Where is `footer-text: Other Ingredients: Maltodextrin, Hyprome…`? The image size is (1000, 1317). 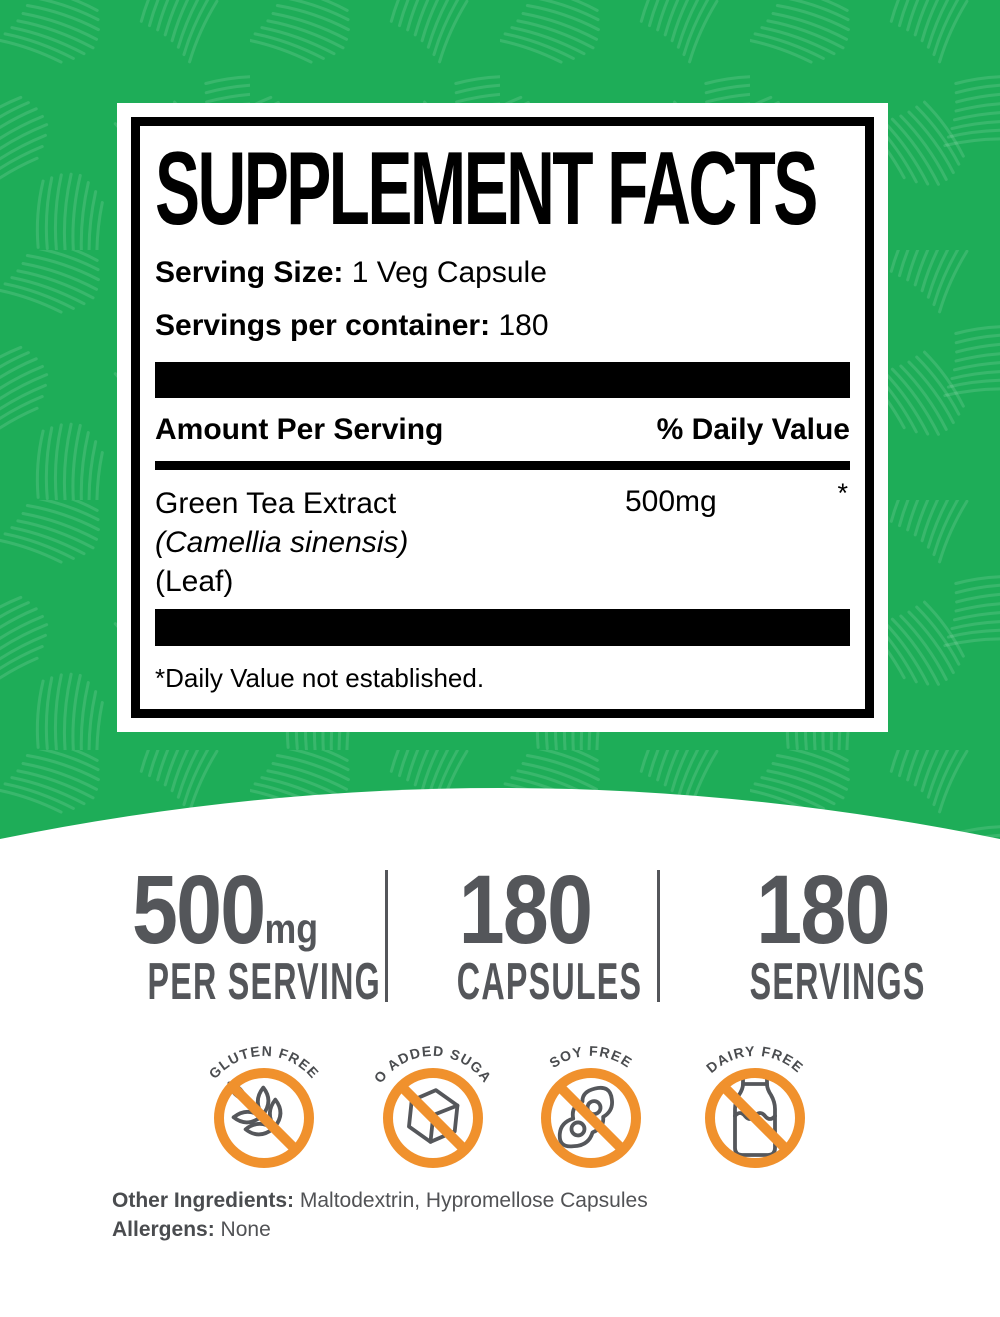 footer-text: Other Ingredients: Maltodextrin, Hyprome… is located at coordinates (380, 1215).